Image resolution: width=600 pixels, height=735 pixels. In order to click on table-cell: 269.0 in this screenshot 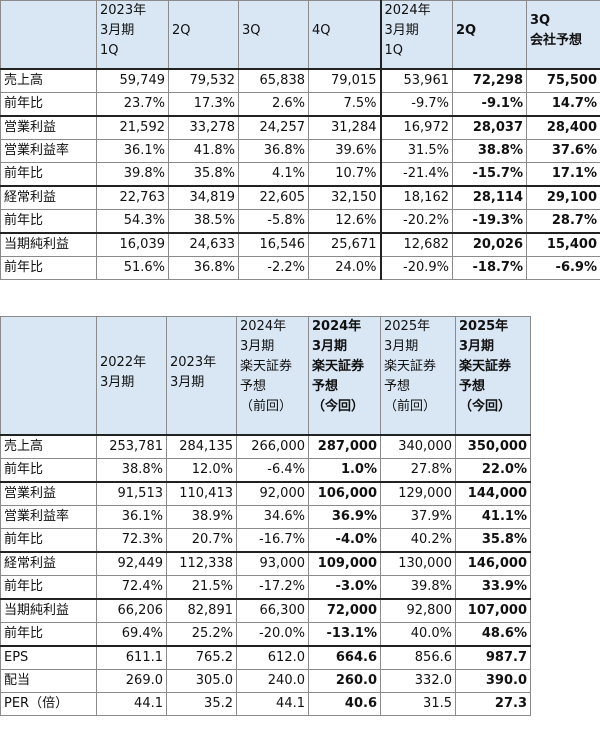, I will do `click(131, 680)`.